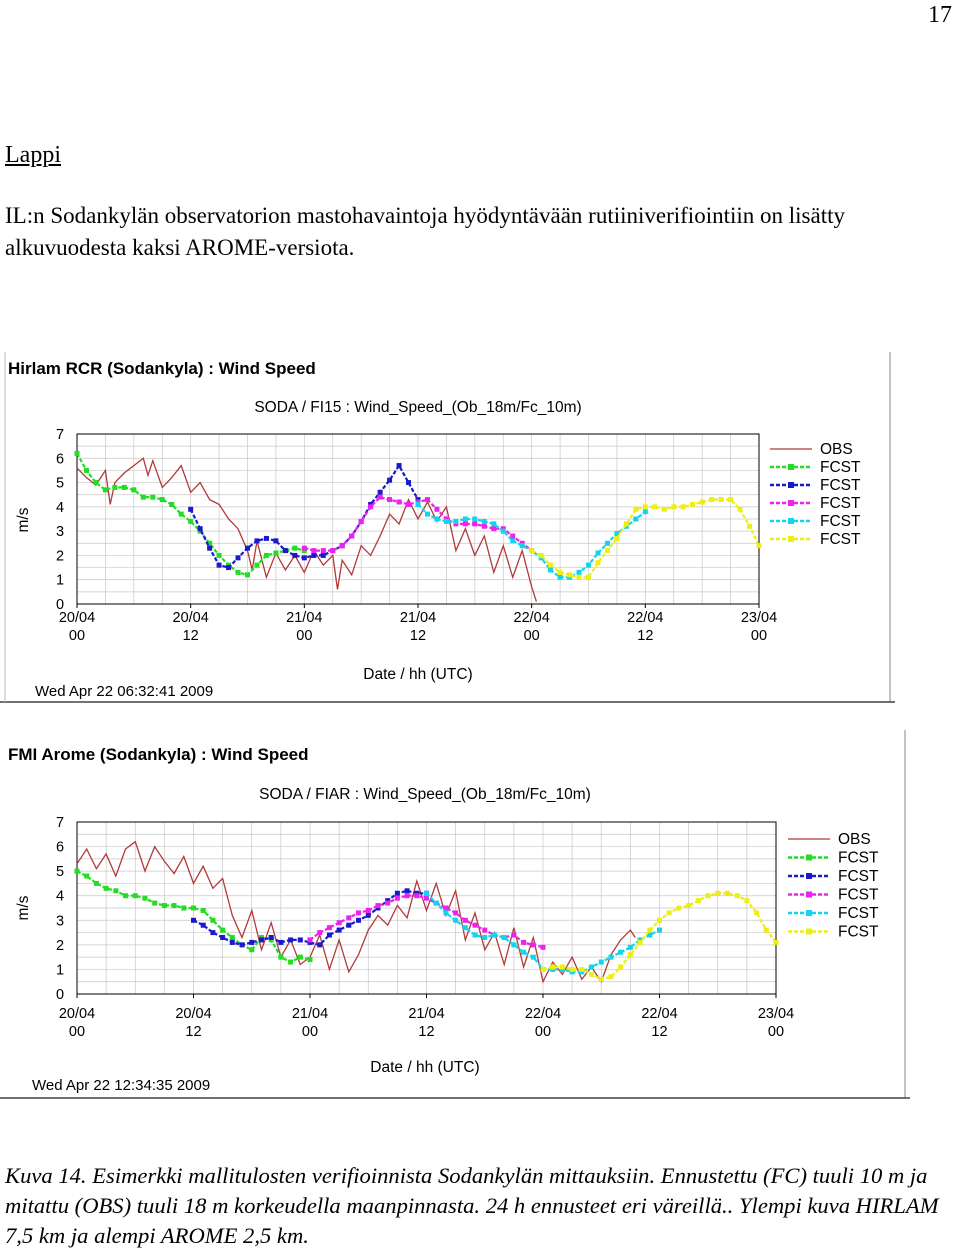 Image resolution: width=960 pixels, height=1257 pixels. I want to click on section-heading: Lappi, so click(33, 155).